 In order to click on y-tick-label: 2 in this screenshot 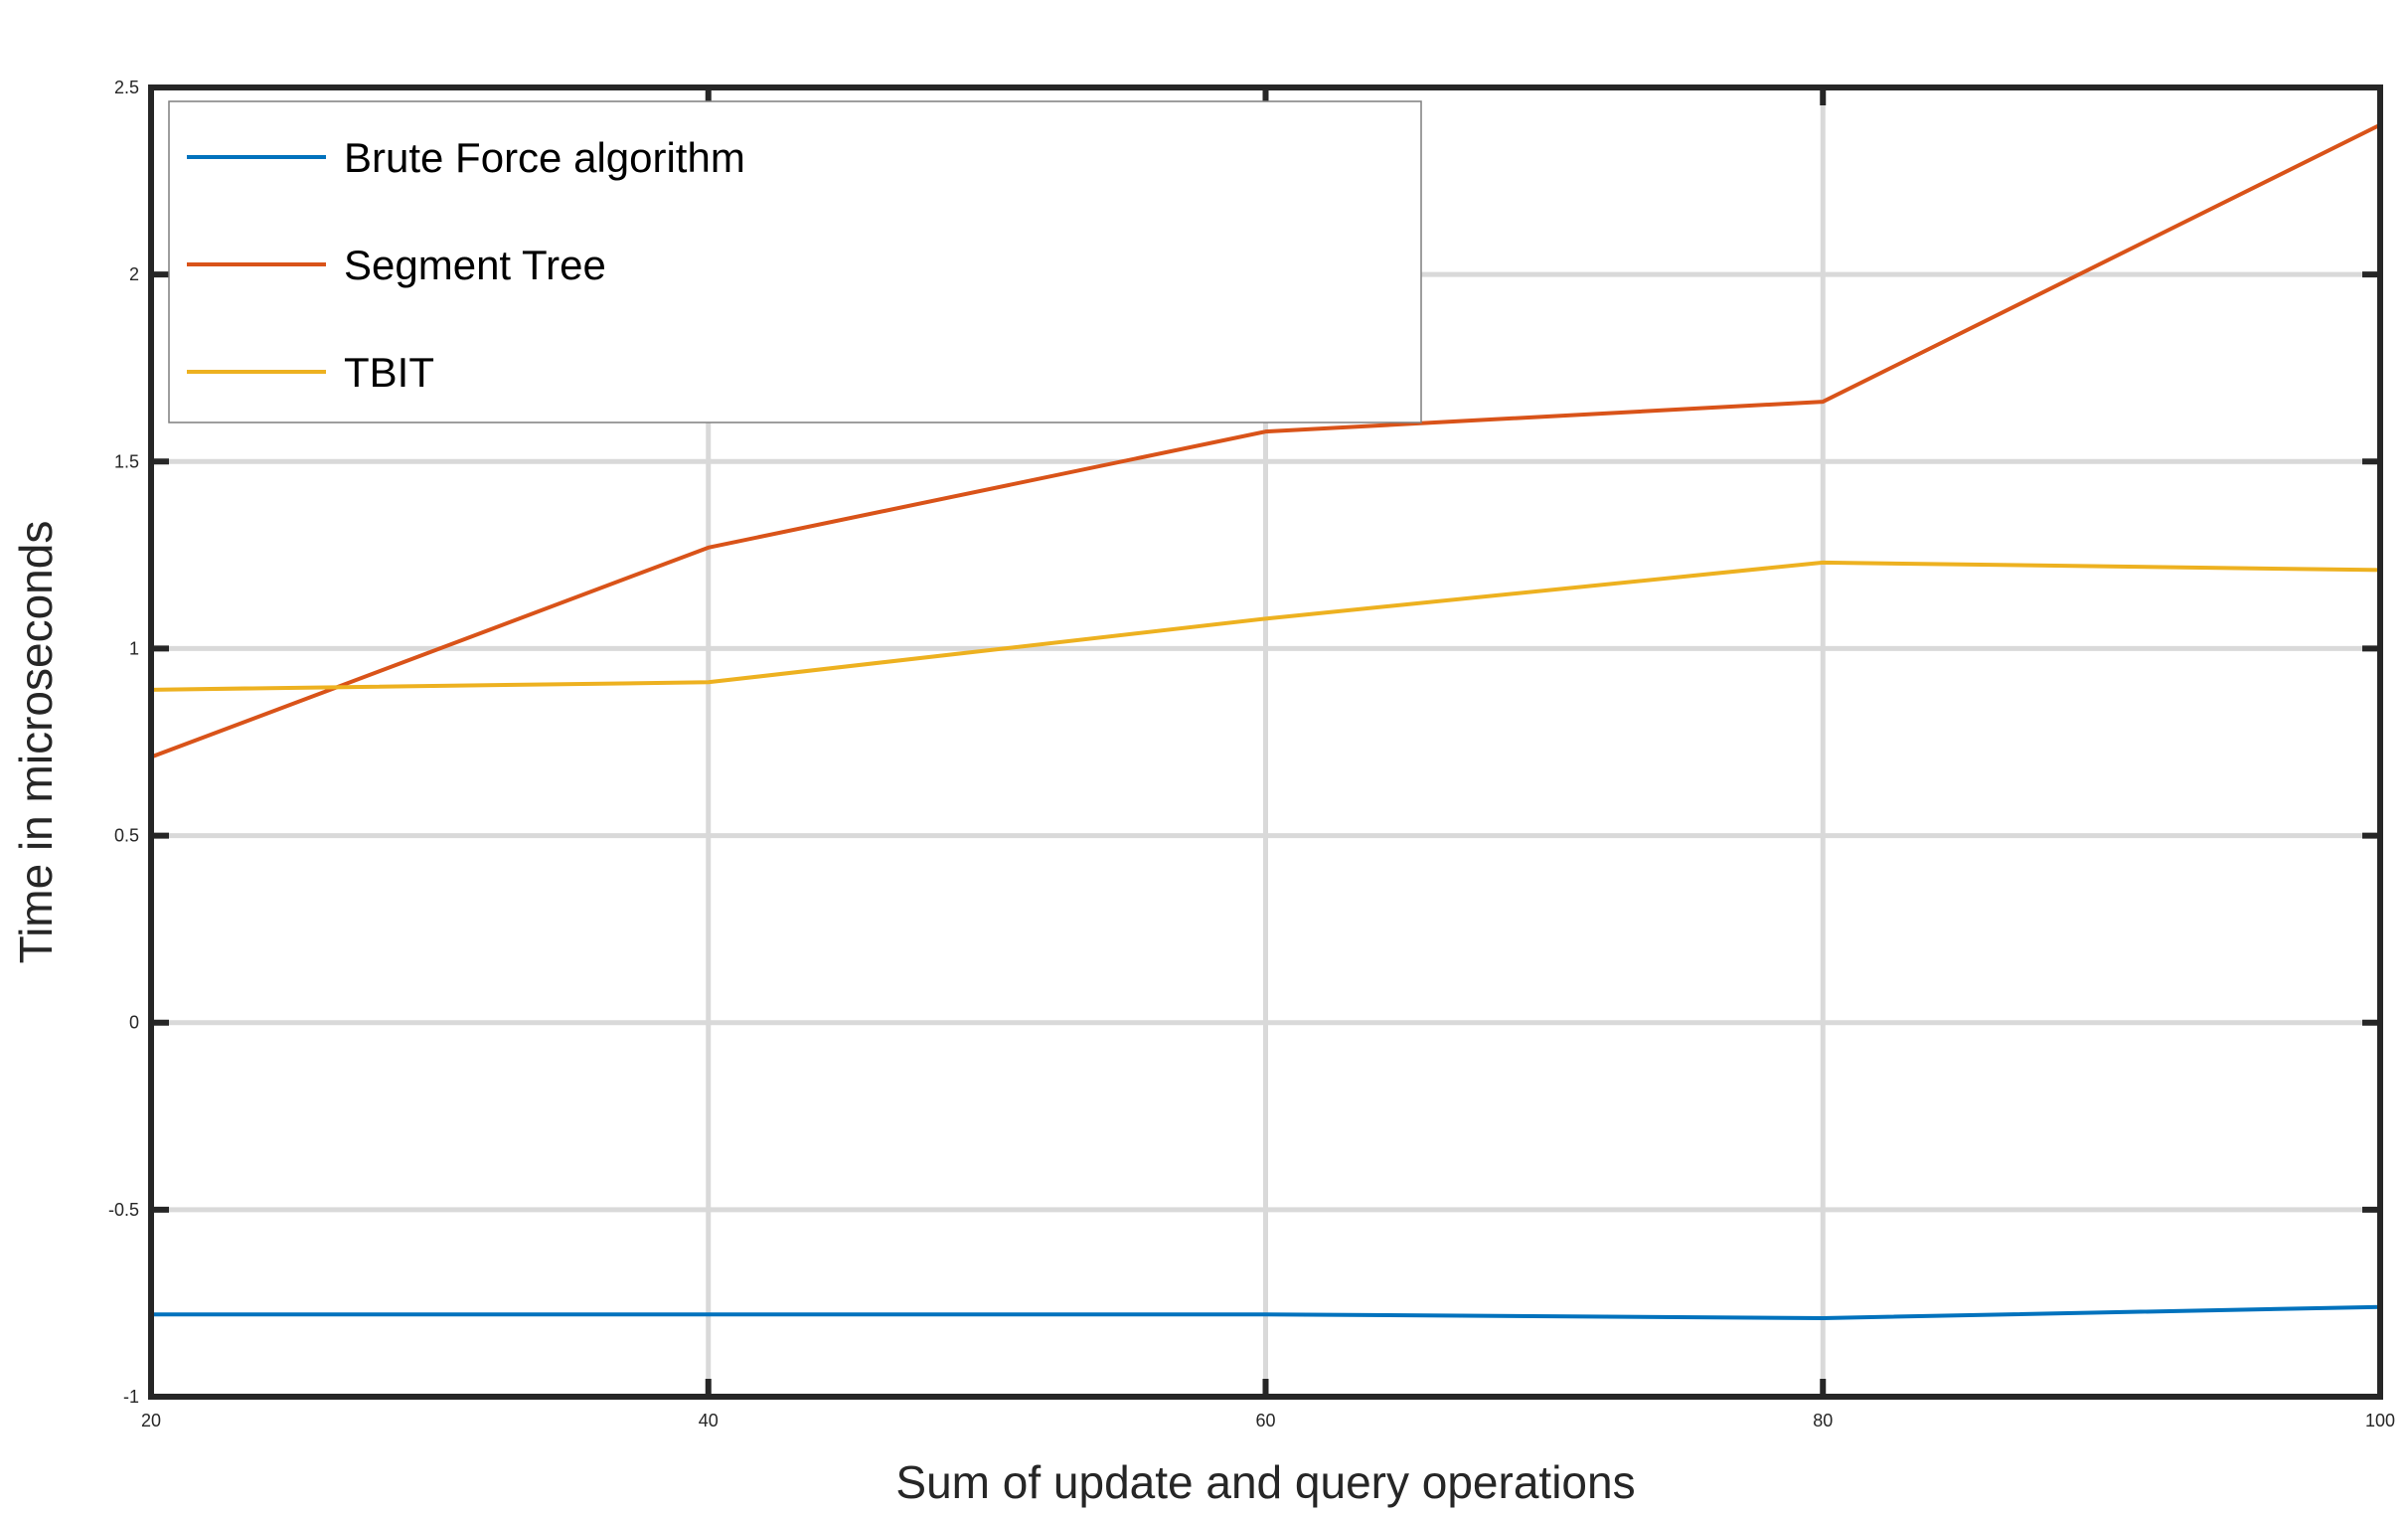, I will do `click(134, 274)`.